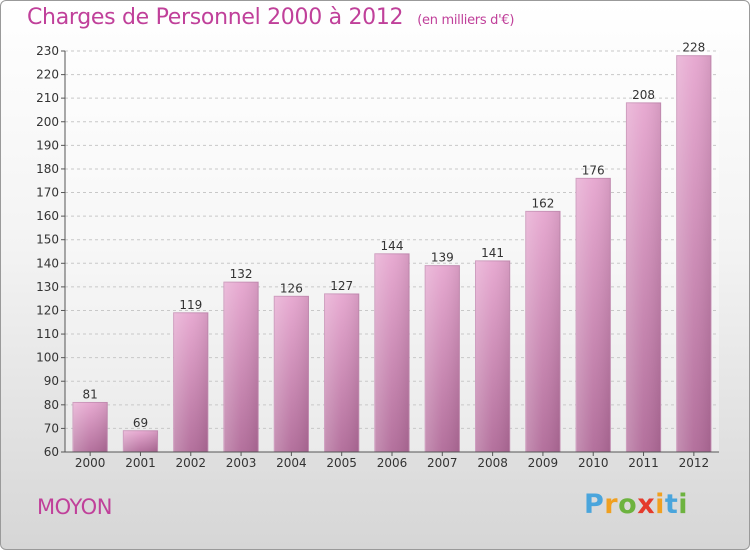 The width and height of the screenshot is (750, 550). Describe the element at coordinates (241, 463) in the screenshot. I see `x-tick-label: 2003` at that location.